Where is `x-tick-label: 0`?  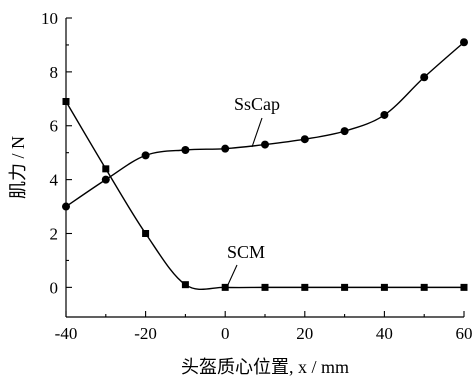
x-tick-label: 0 is located at coordinates (225, 333).